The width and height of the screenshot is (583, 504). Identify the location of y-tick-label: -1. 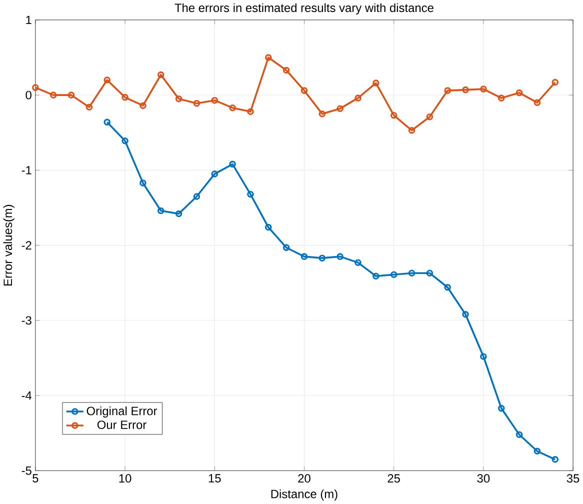
(27, 170).